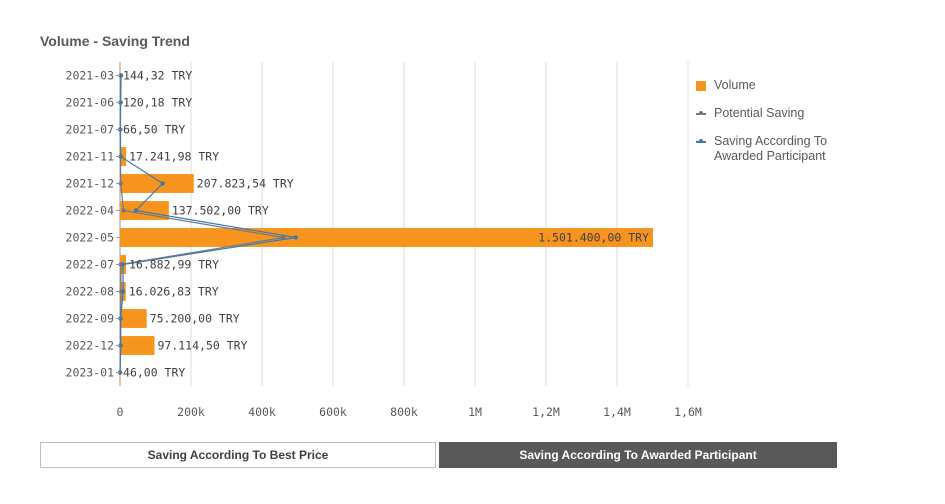 The width and height of the screenshot is (945, 504). I want to click on y-tick-label: 2021-03, so click(90, 76).